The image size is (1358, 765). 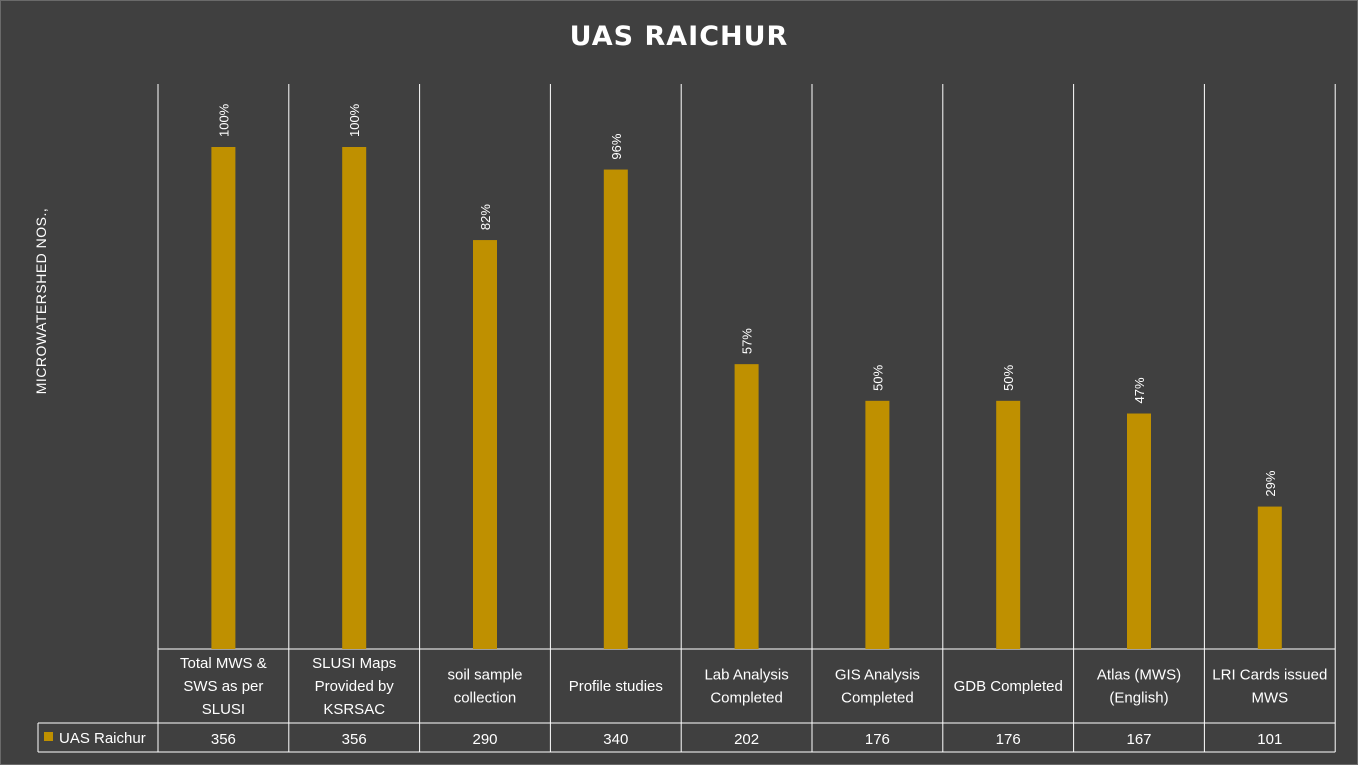 What do you see at coordinates (616, 146) in the screenshot?
I see `data-label: 96%` at bounding box center [616, 146].